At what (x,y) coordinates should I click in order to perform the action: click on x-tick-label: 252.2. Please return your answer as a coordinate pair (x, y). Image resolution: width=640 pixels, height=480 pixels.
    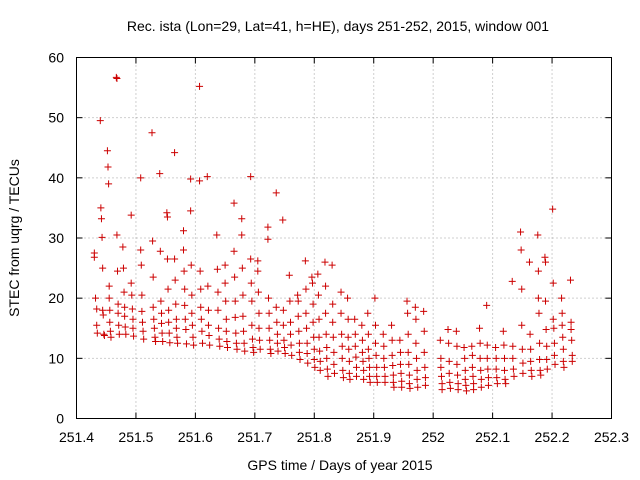
    Looking at the image, I should click on (552, 437).